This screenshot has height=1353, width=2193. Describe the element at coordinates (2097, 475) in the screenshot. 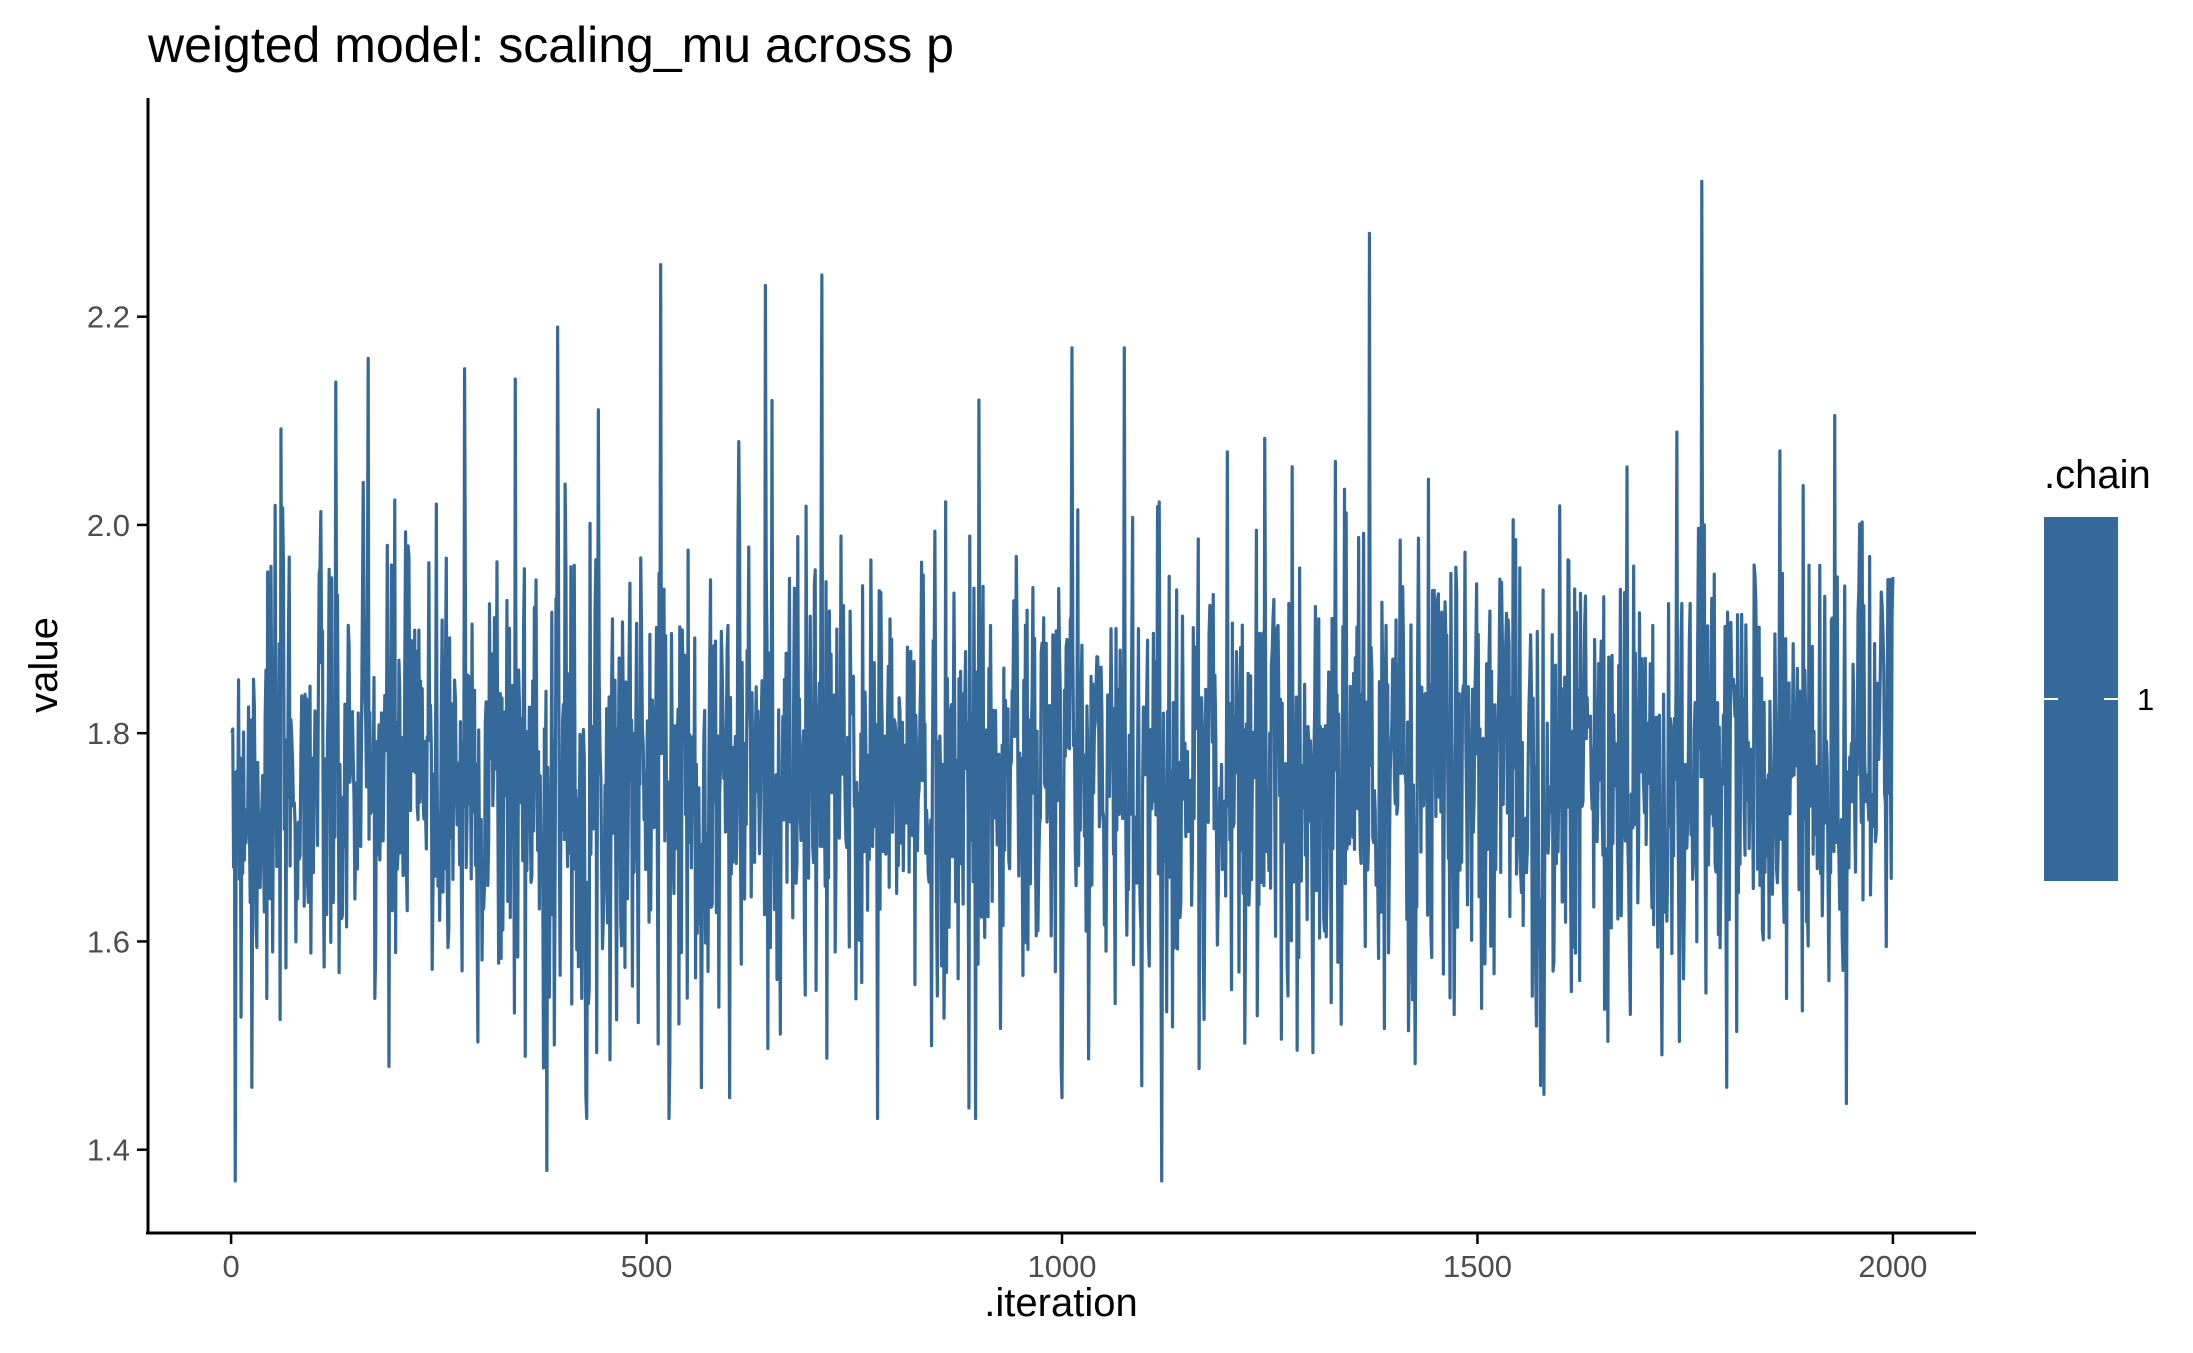

I see `legend-title: .chain` at that location.